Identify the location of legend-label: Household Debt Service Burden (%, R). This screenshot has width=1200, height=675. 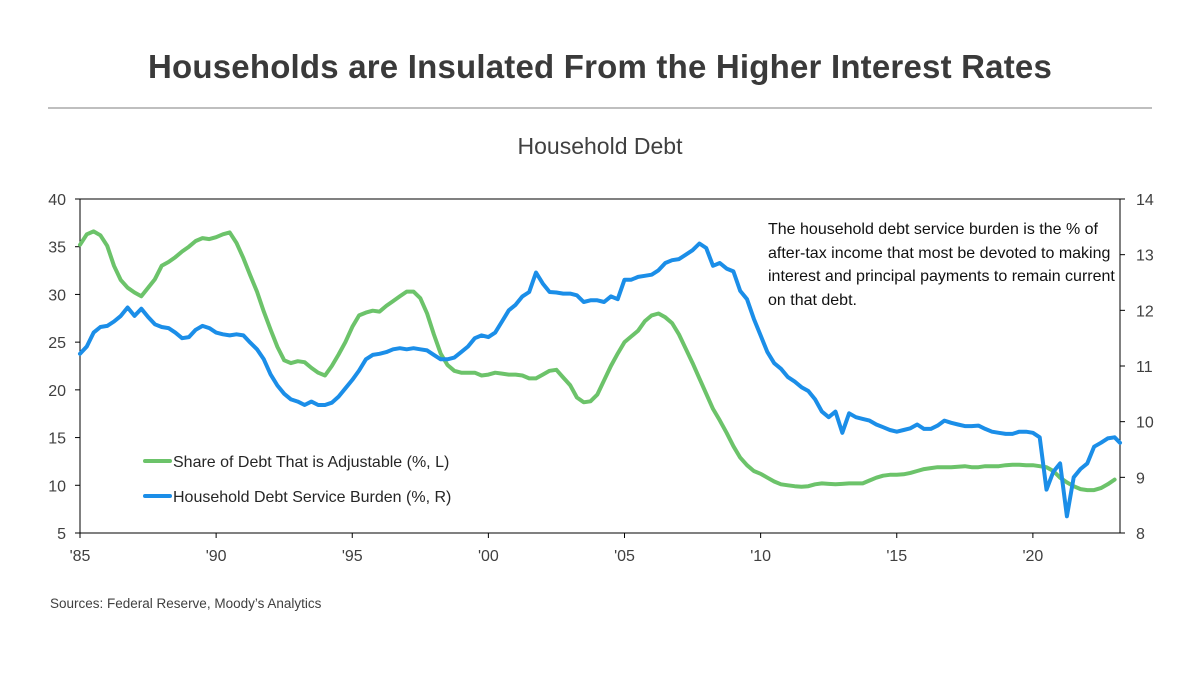
(312, 497).